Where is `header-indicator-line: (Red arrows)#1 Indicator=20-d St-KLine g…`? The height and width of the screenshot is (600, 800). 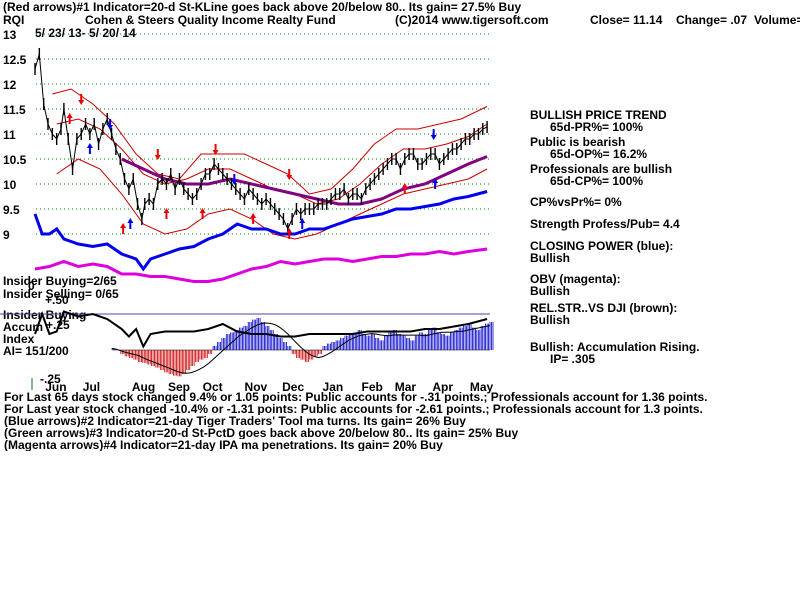
header-indicator-line: (Red arrows)#1 Indicator=20-d St-KLine g… is located at coordinates (262, 7).